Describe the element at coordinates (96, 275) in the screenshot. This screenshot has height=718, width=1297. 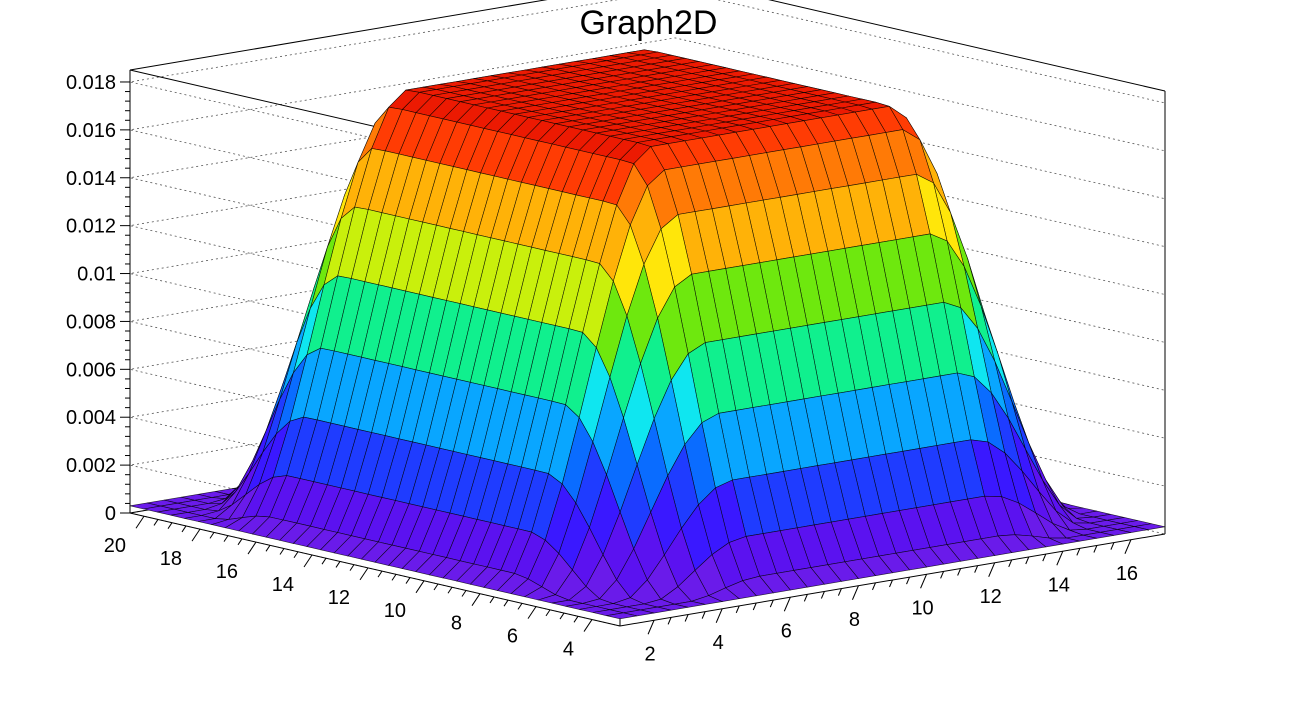
I see `z-tick-label-5: 0.01` at that location.